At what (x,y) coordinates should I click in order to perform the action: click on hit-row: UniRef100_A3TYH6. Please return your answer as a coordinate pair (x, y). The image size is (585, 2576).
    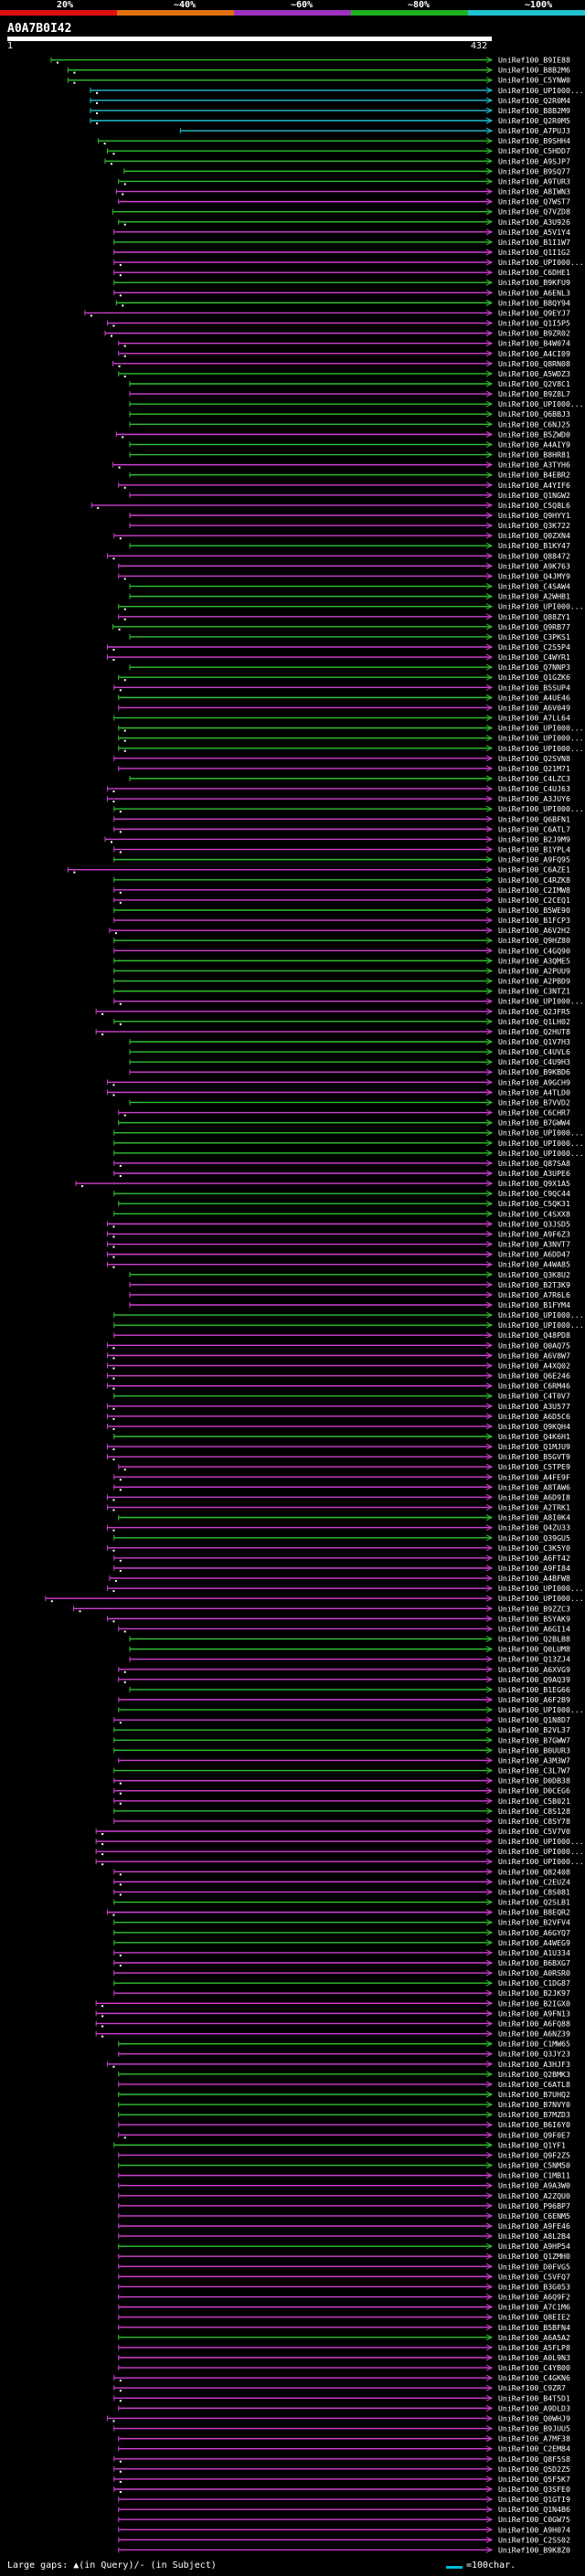
    Looking at the image, I should click on (341, 465).